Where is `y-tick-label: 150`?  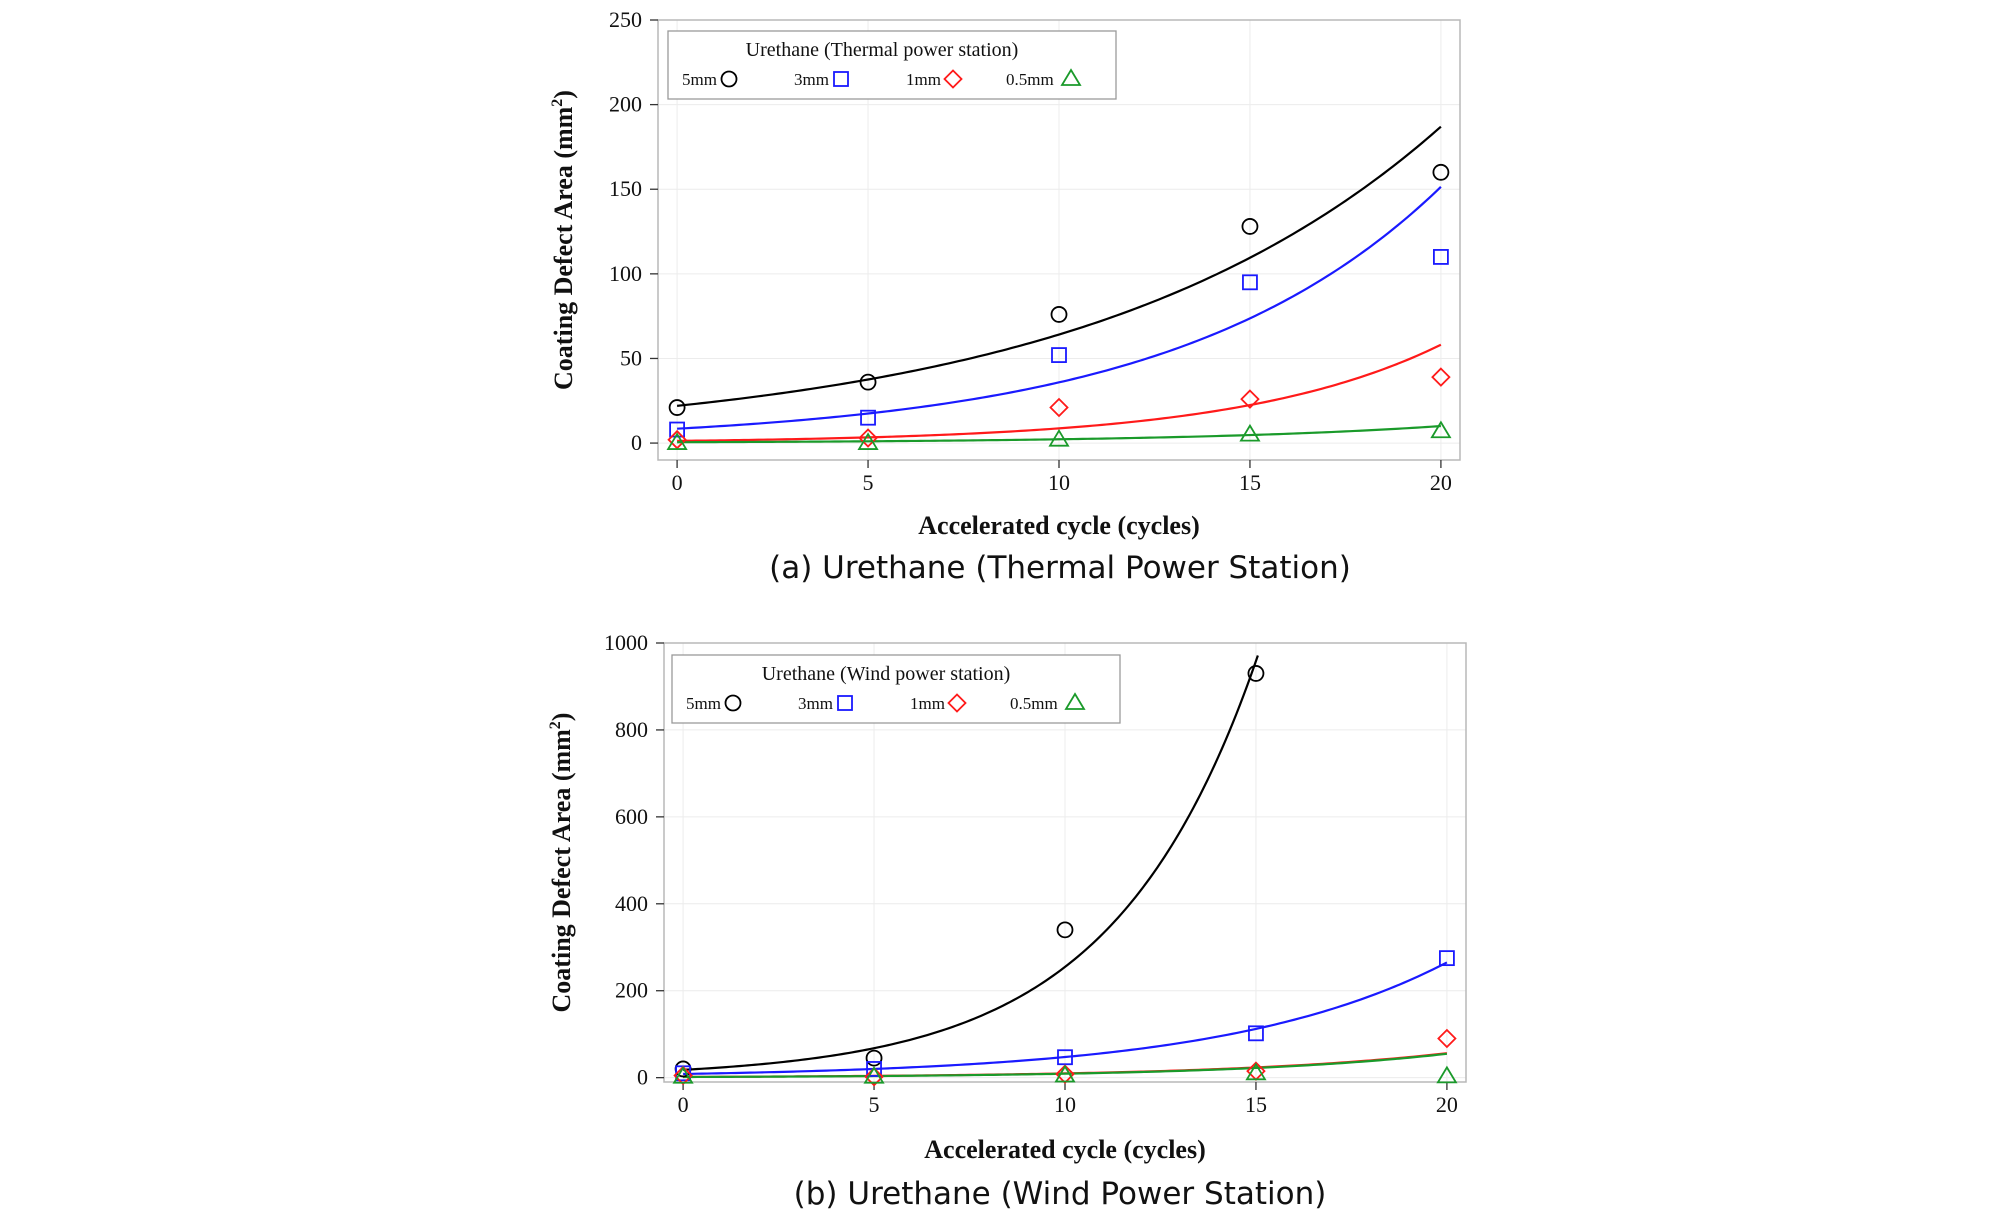
y-tick-label: 150 is located at coordinates (625, 188).